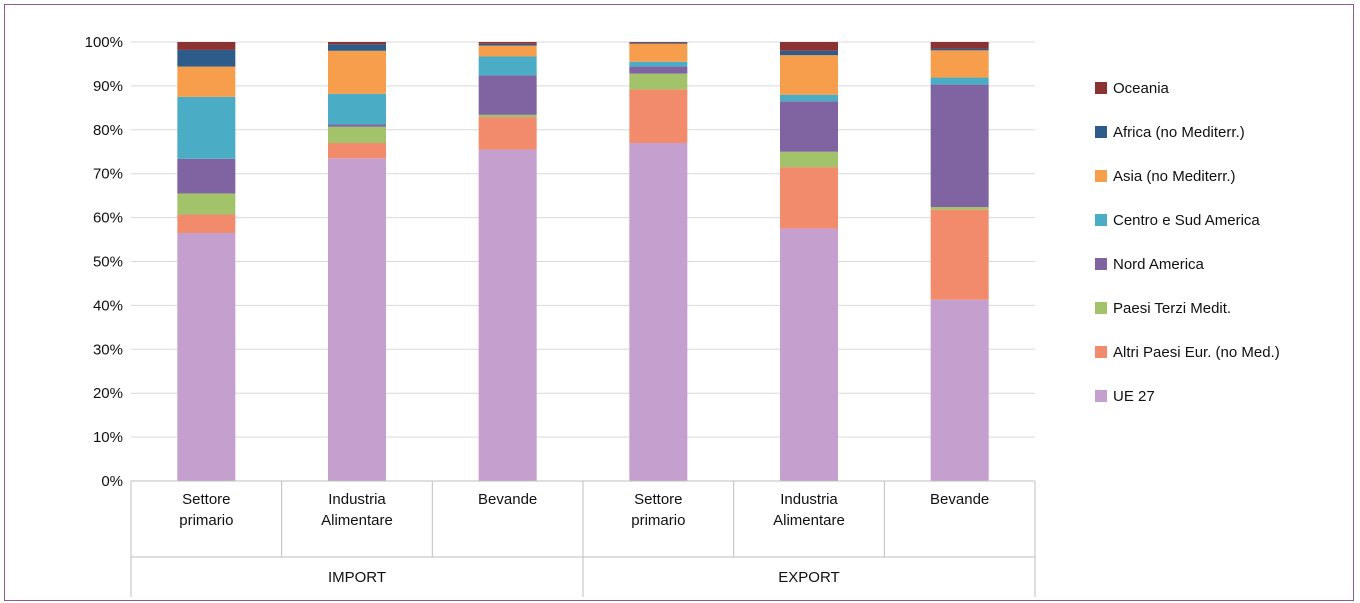 The height and width of the screenshot is (603, 1360). What do you see at coordinates (108, 262) in the screenshot?
I see `y-tick-label: 50%` at bounding box center [108, 262].